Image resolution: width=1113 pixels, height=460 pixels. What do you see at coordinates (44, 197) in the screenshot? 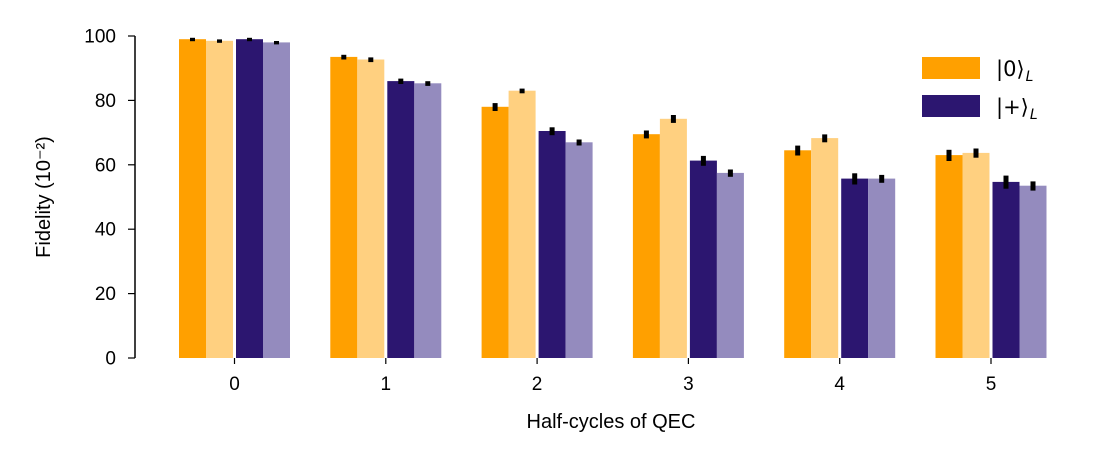
I see `y-axis-label: Fidelity (10⁻²)` at bounding box center [44, 197].